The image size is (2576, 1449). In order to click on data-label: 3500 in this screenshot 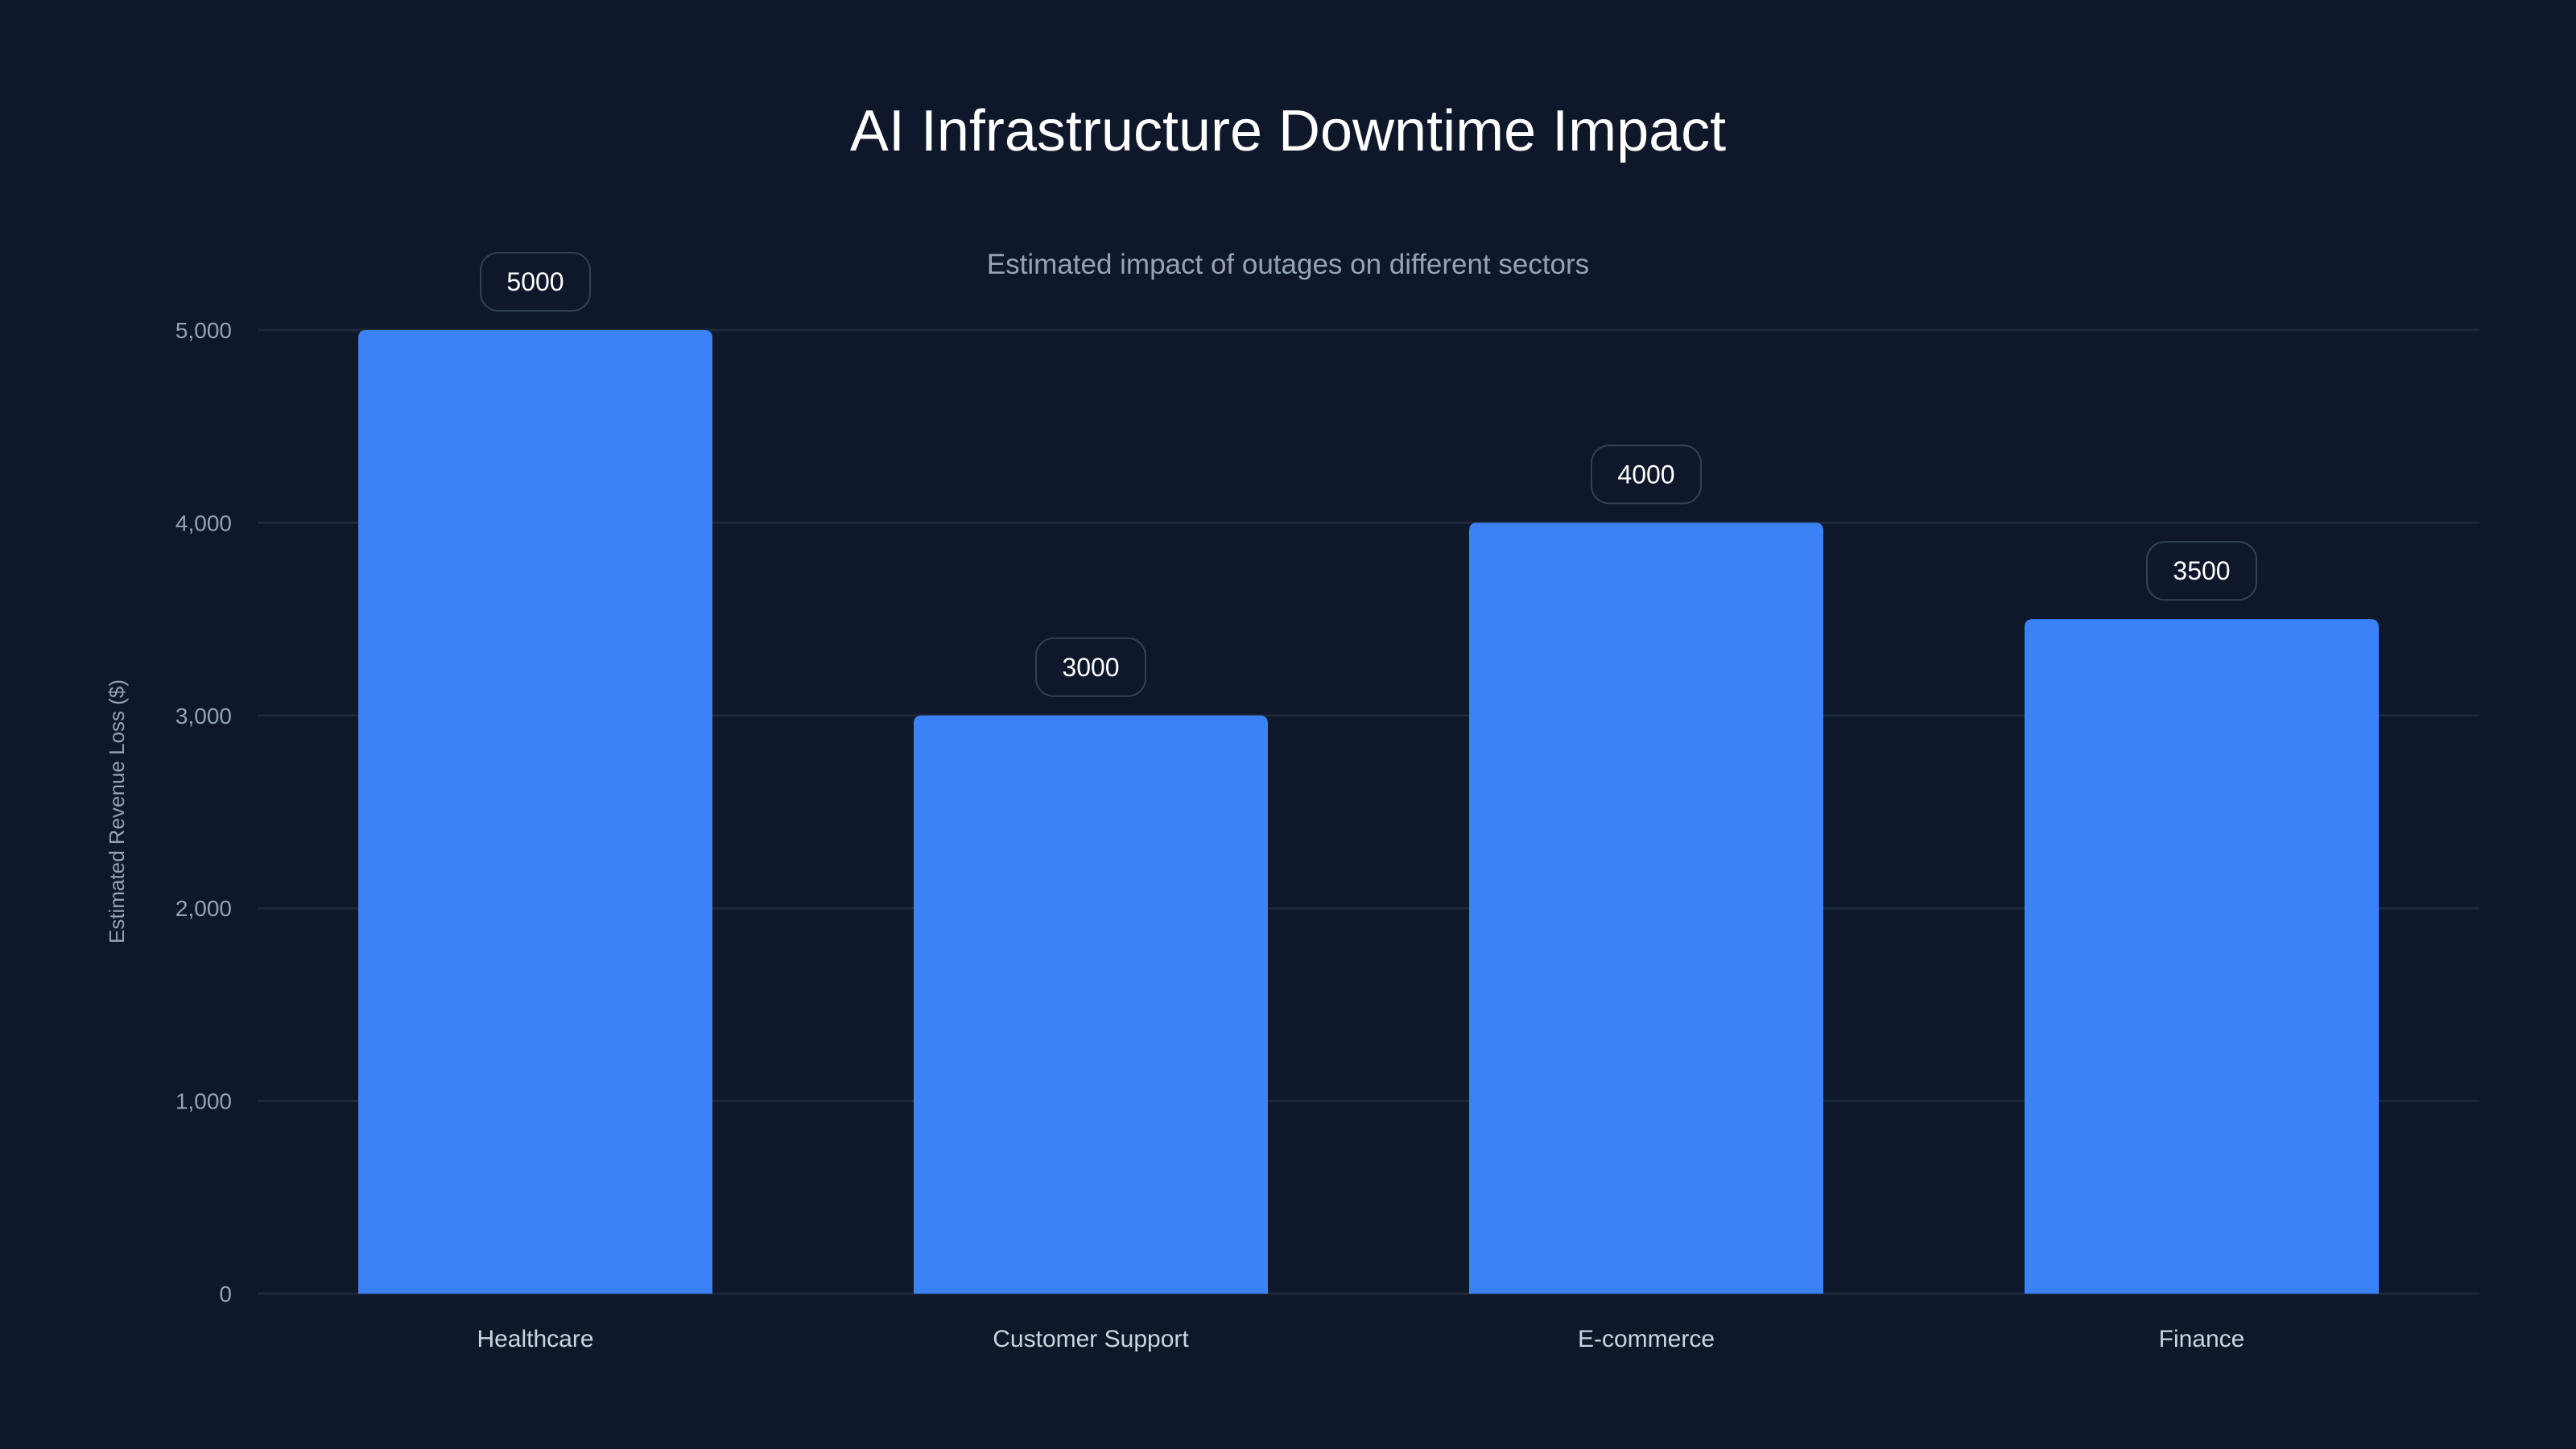, I will do `click(2201, 570)`.